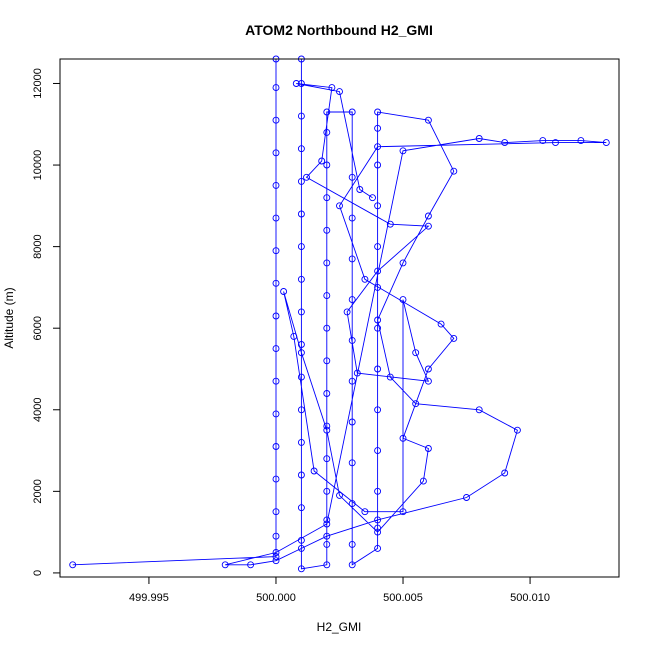 The height and width of the screenshot is (650, 650). Describe the element at coordinates (339, 30) in the screenshot. I see `chart-title: ATOM2 Northbound H2_GMI` at that location.